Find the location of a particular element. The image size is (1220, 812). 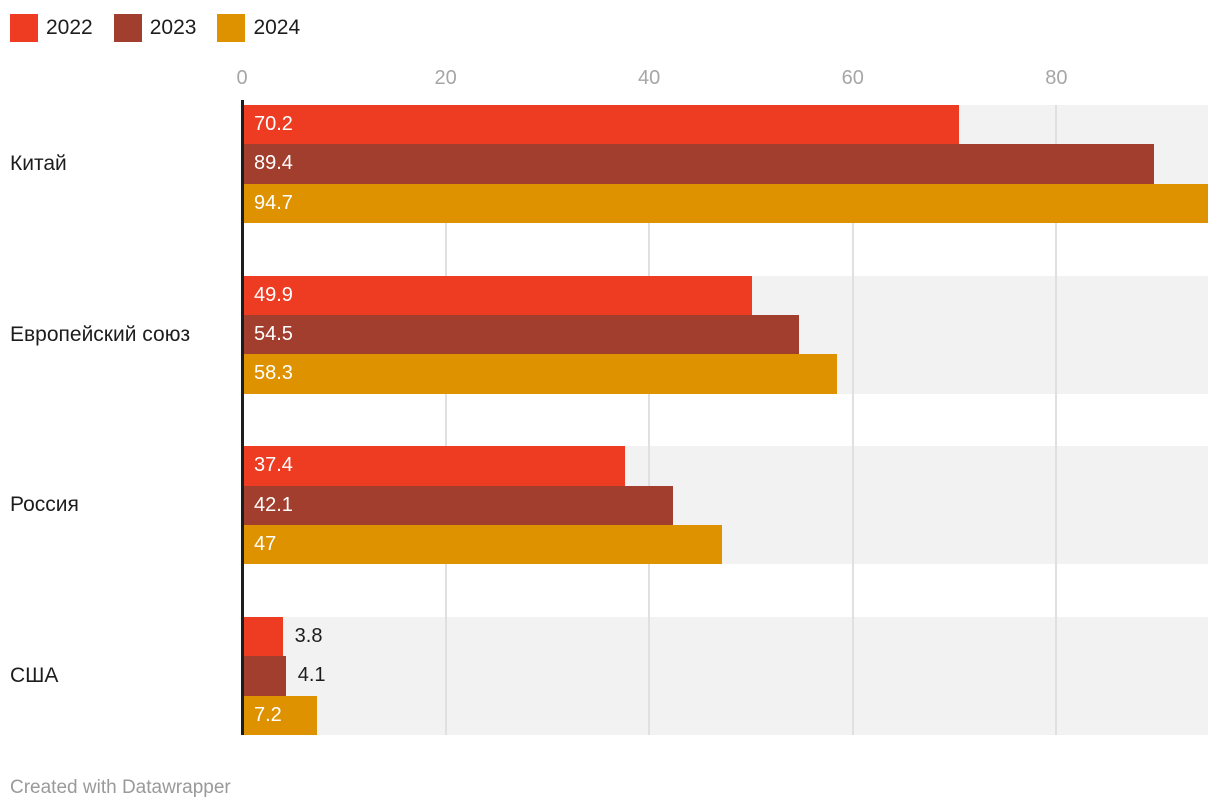

value-label-2022-4: 3.8 is located at coordinates (308, 636).